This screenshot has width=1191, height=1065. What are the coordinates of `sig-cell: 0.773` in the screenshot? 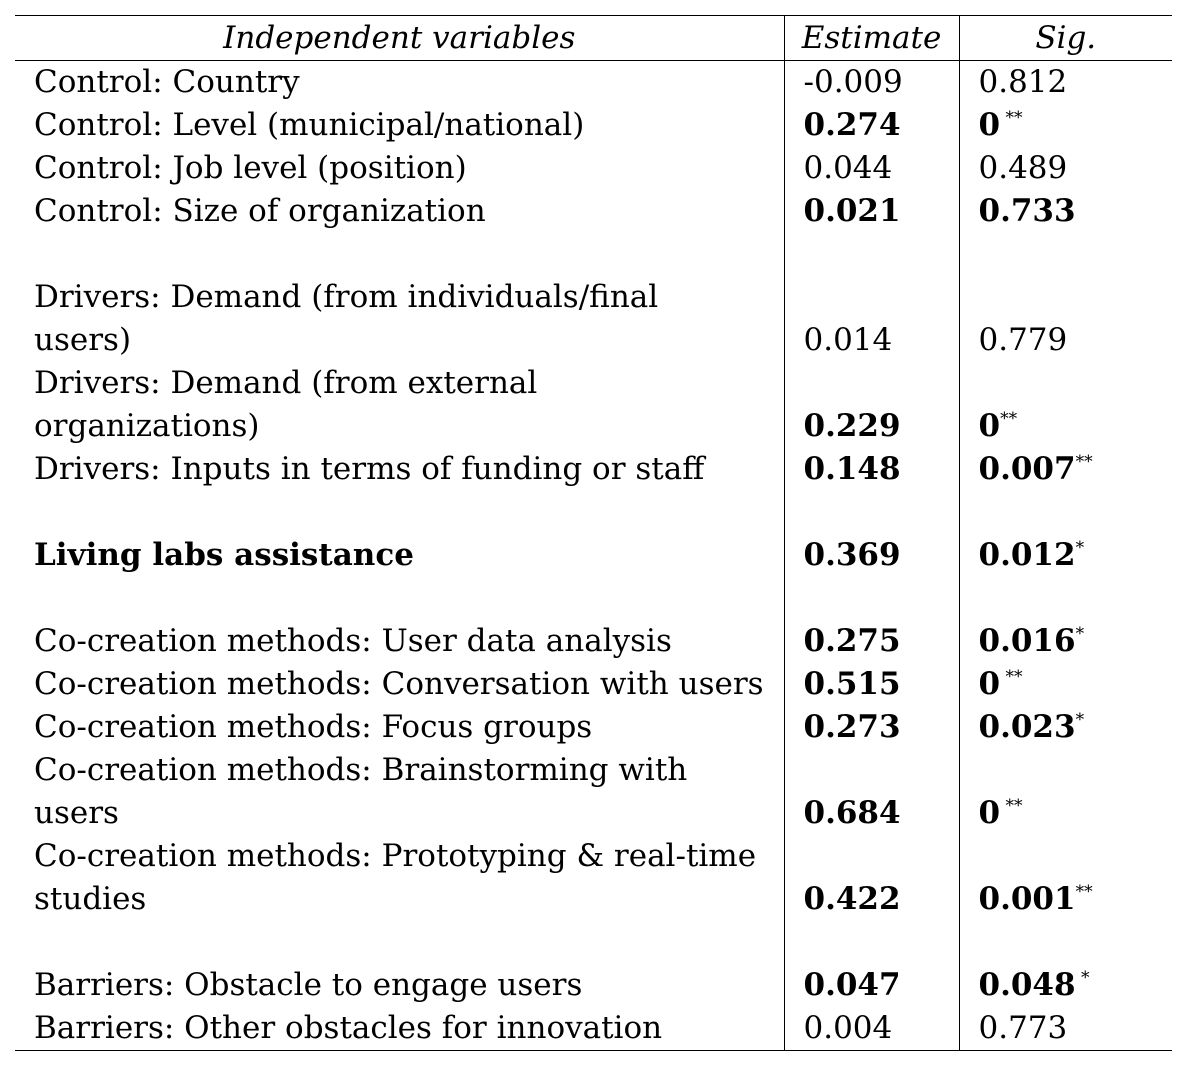 It's located at (1065, 1029).